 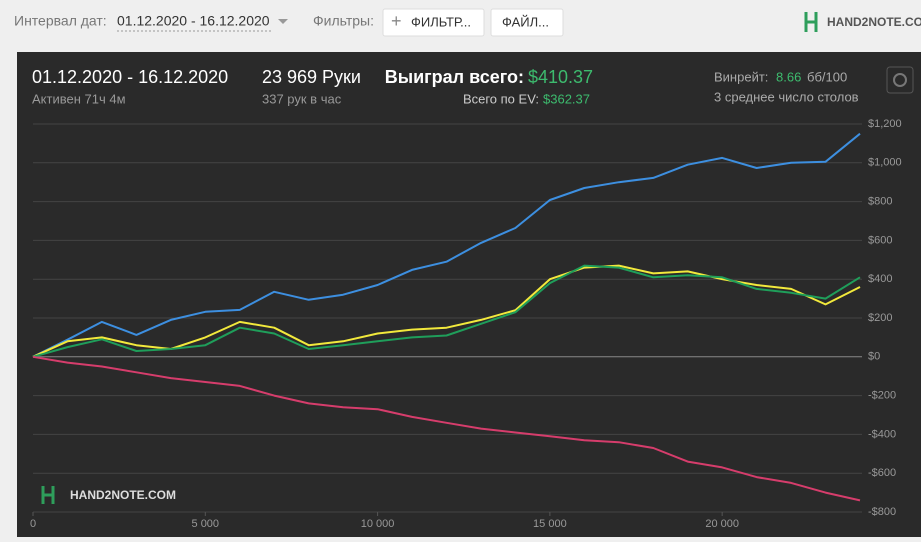 What do you see at coordinates (811, 22) in the screenshot?
I see `logo-icon` at bounding box center [811, 22].